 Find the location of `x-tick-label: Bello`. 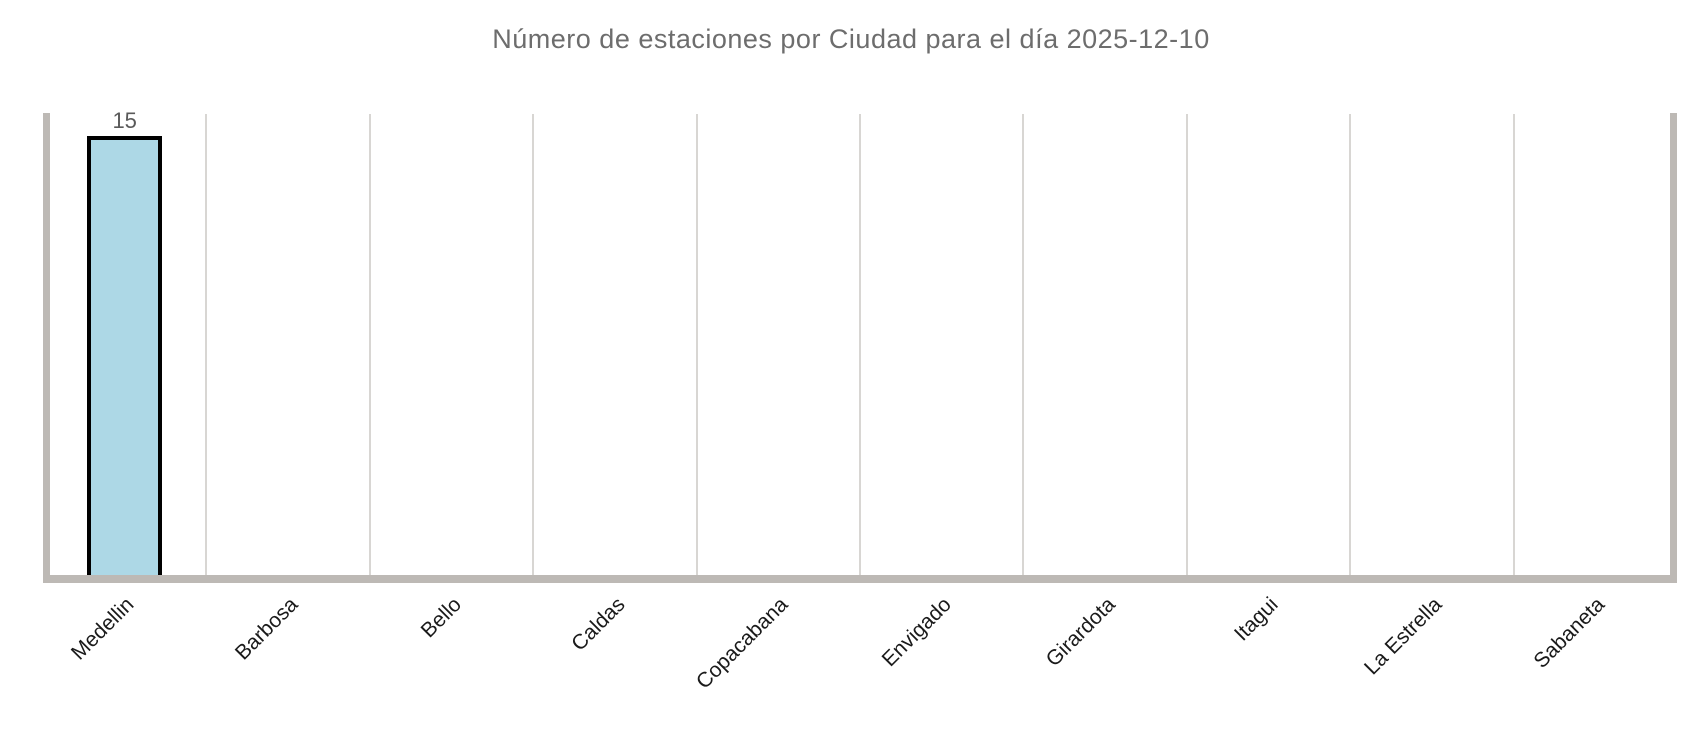

x-tick-label: Bello is located at coordinates (441, 618).